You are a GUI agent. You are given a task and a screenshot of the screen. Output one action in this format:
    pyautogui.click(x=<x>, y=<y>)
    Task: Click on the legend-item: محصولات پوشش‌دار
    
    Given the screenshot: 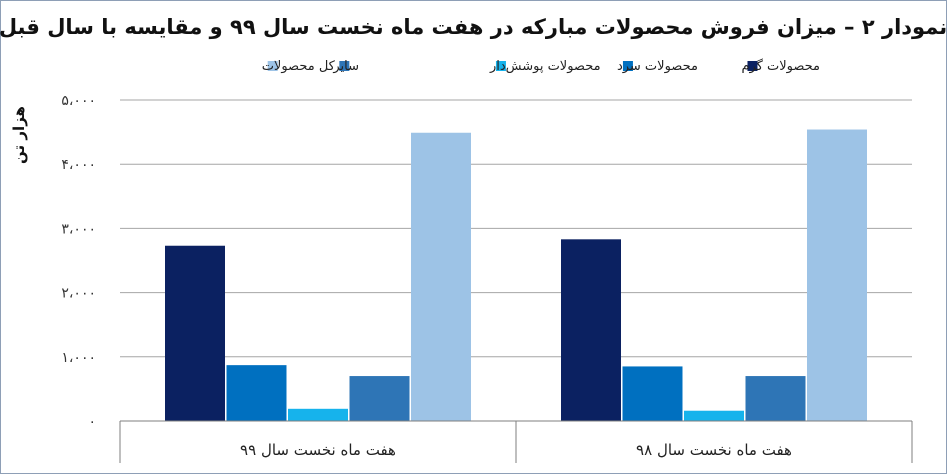 What is the action you would take?
    pyautogui.click(x=545, y=66)
    